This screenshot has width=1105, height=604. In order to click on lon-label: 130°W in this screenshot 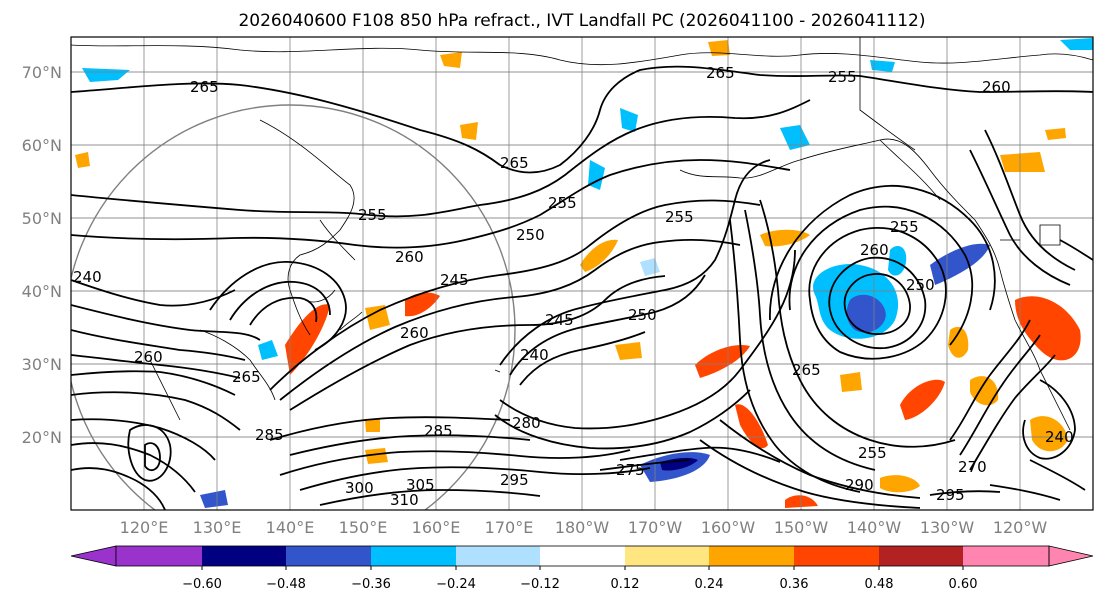, I will do `click(947, 527)`.